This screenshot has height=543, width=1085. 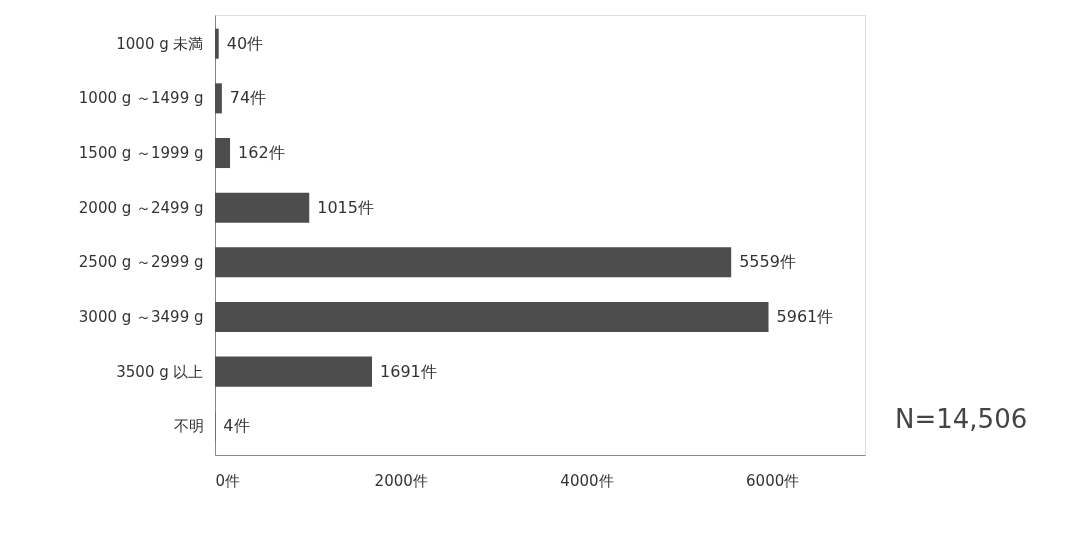 I want to click on x-tick-label: 2000件, so click(x=401, y=480).